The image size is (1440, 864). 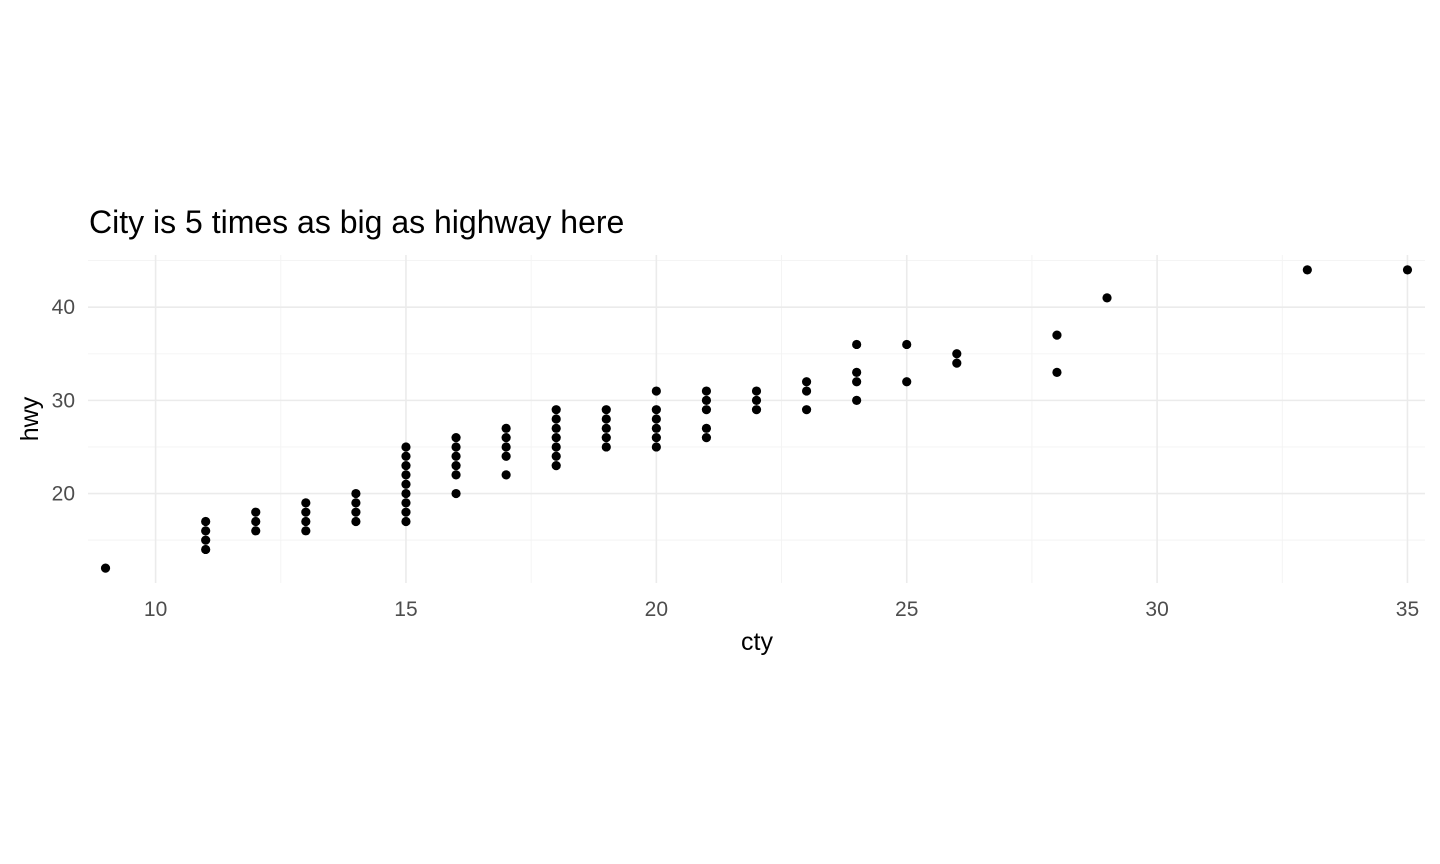 What do you see at coordinates (405, 609) in the screenshot?
I see `x-tick-label: 15` at bounding box center [405, 609].